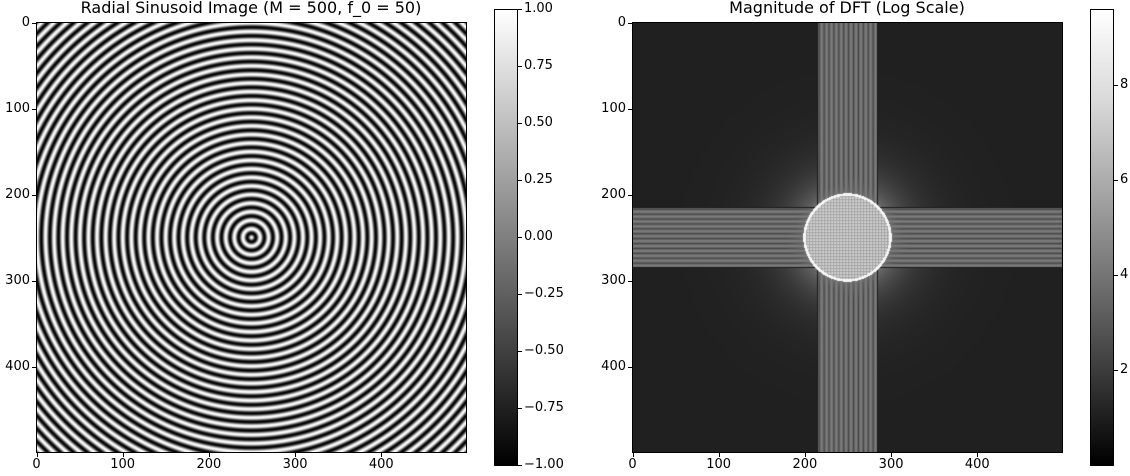 The image size is (1130, 476). What do you see at coordinates (538, 236) in the screenshot?
I see `colorbar-tick-label: 0.00` at bounding box center [538, 236].